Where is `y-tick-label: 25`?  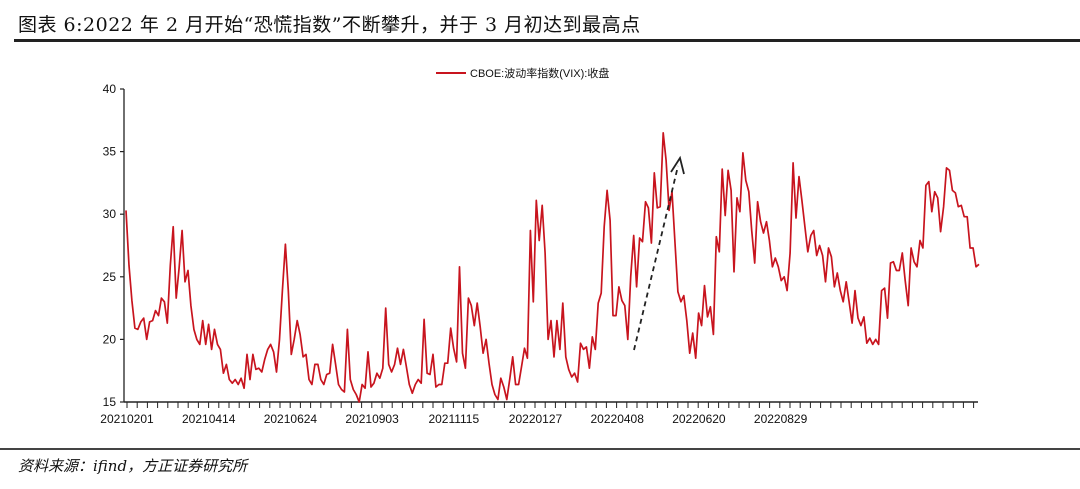 y-tick-label: 25 is located at coordinates (110, 277).